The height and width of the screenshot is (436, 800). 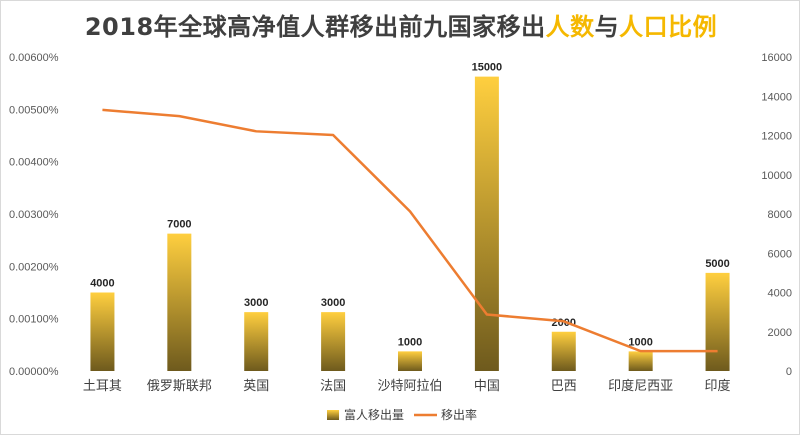 I want to click on category-axis: 土耳其 俄罗斯联邦 英国 法国 沙特阿拉伯 中国 巴西 印度尼西亚 印度, so click(x=407, y=386).